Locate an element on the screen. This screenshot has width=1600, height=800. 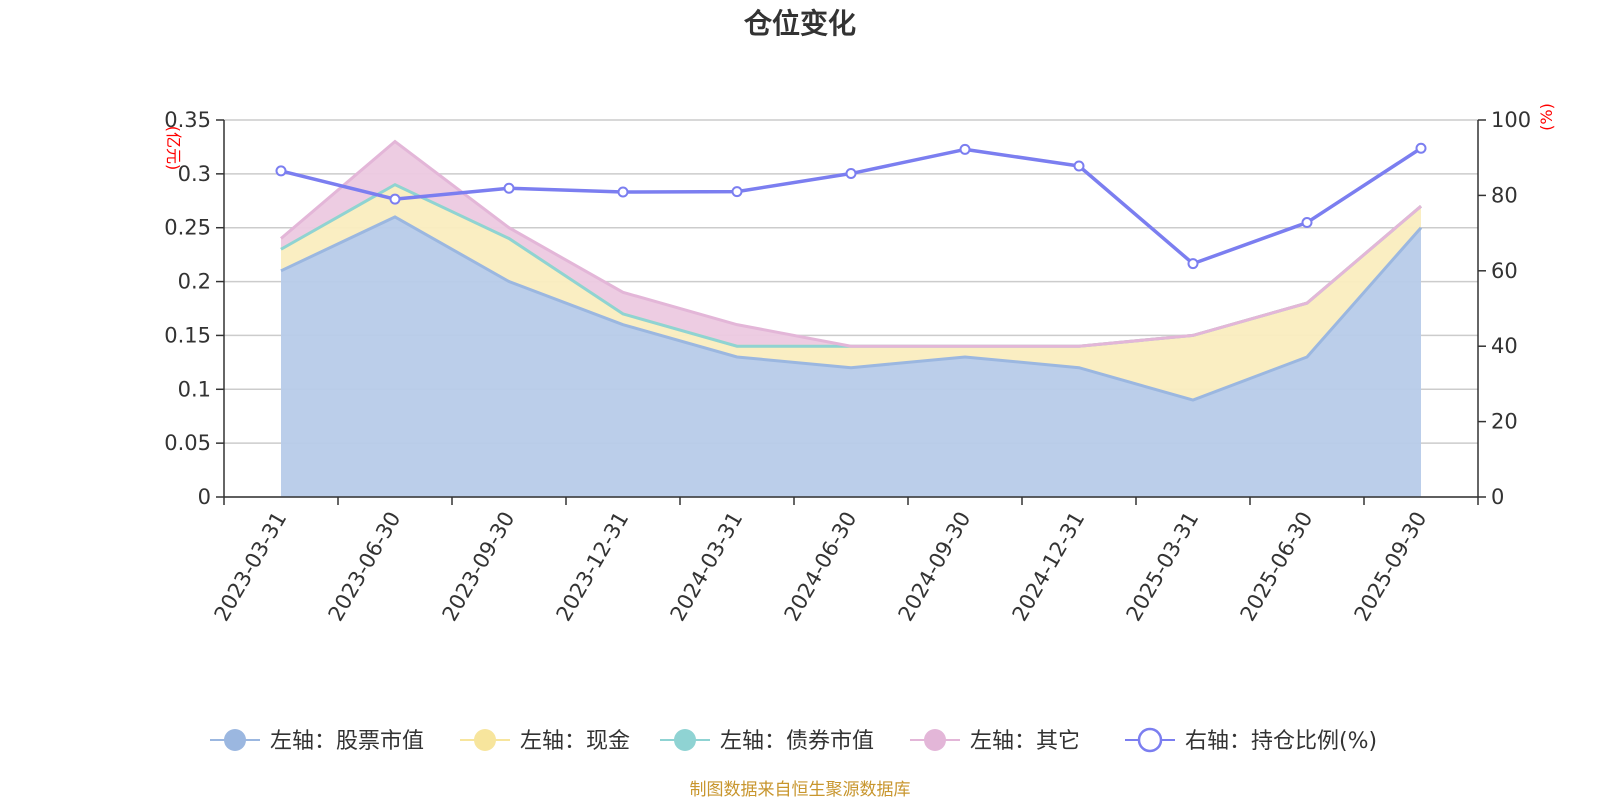
legend-label: 左轴：现金 is located at coordinates (575, 741).